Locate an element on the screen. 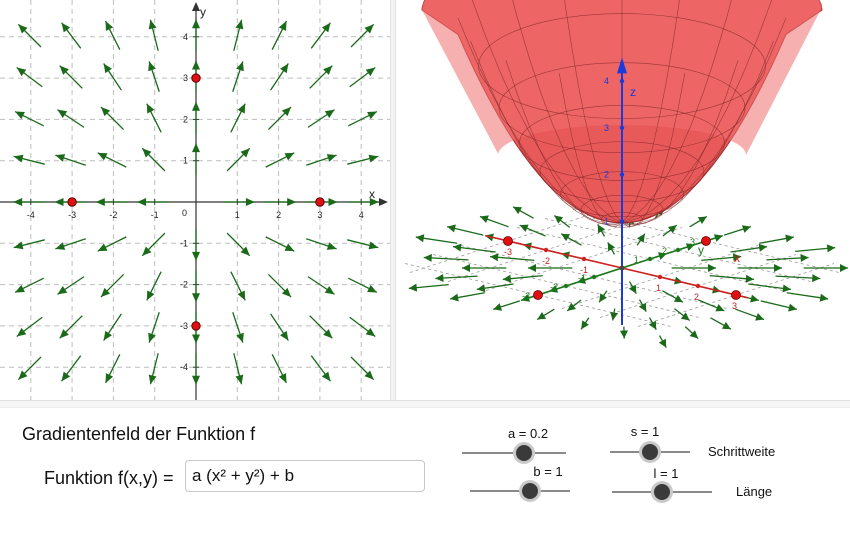 The height and width of the screenshot is (550, 850). function-label: Funktion f(x,y) = is located at coordinates (109, 478).